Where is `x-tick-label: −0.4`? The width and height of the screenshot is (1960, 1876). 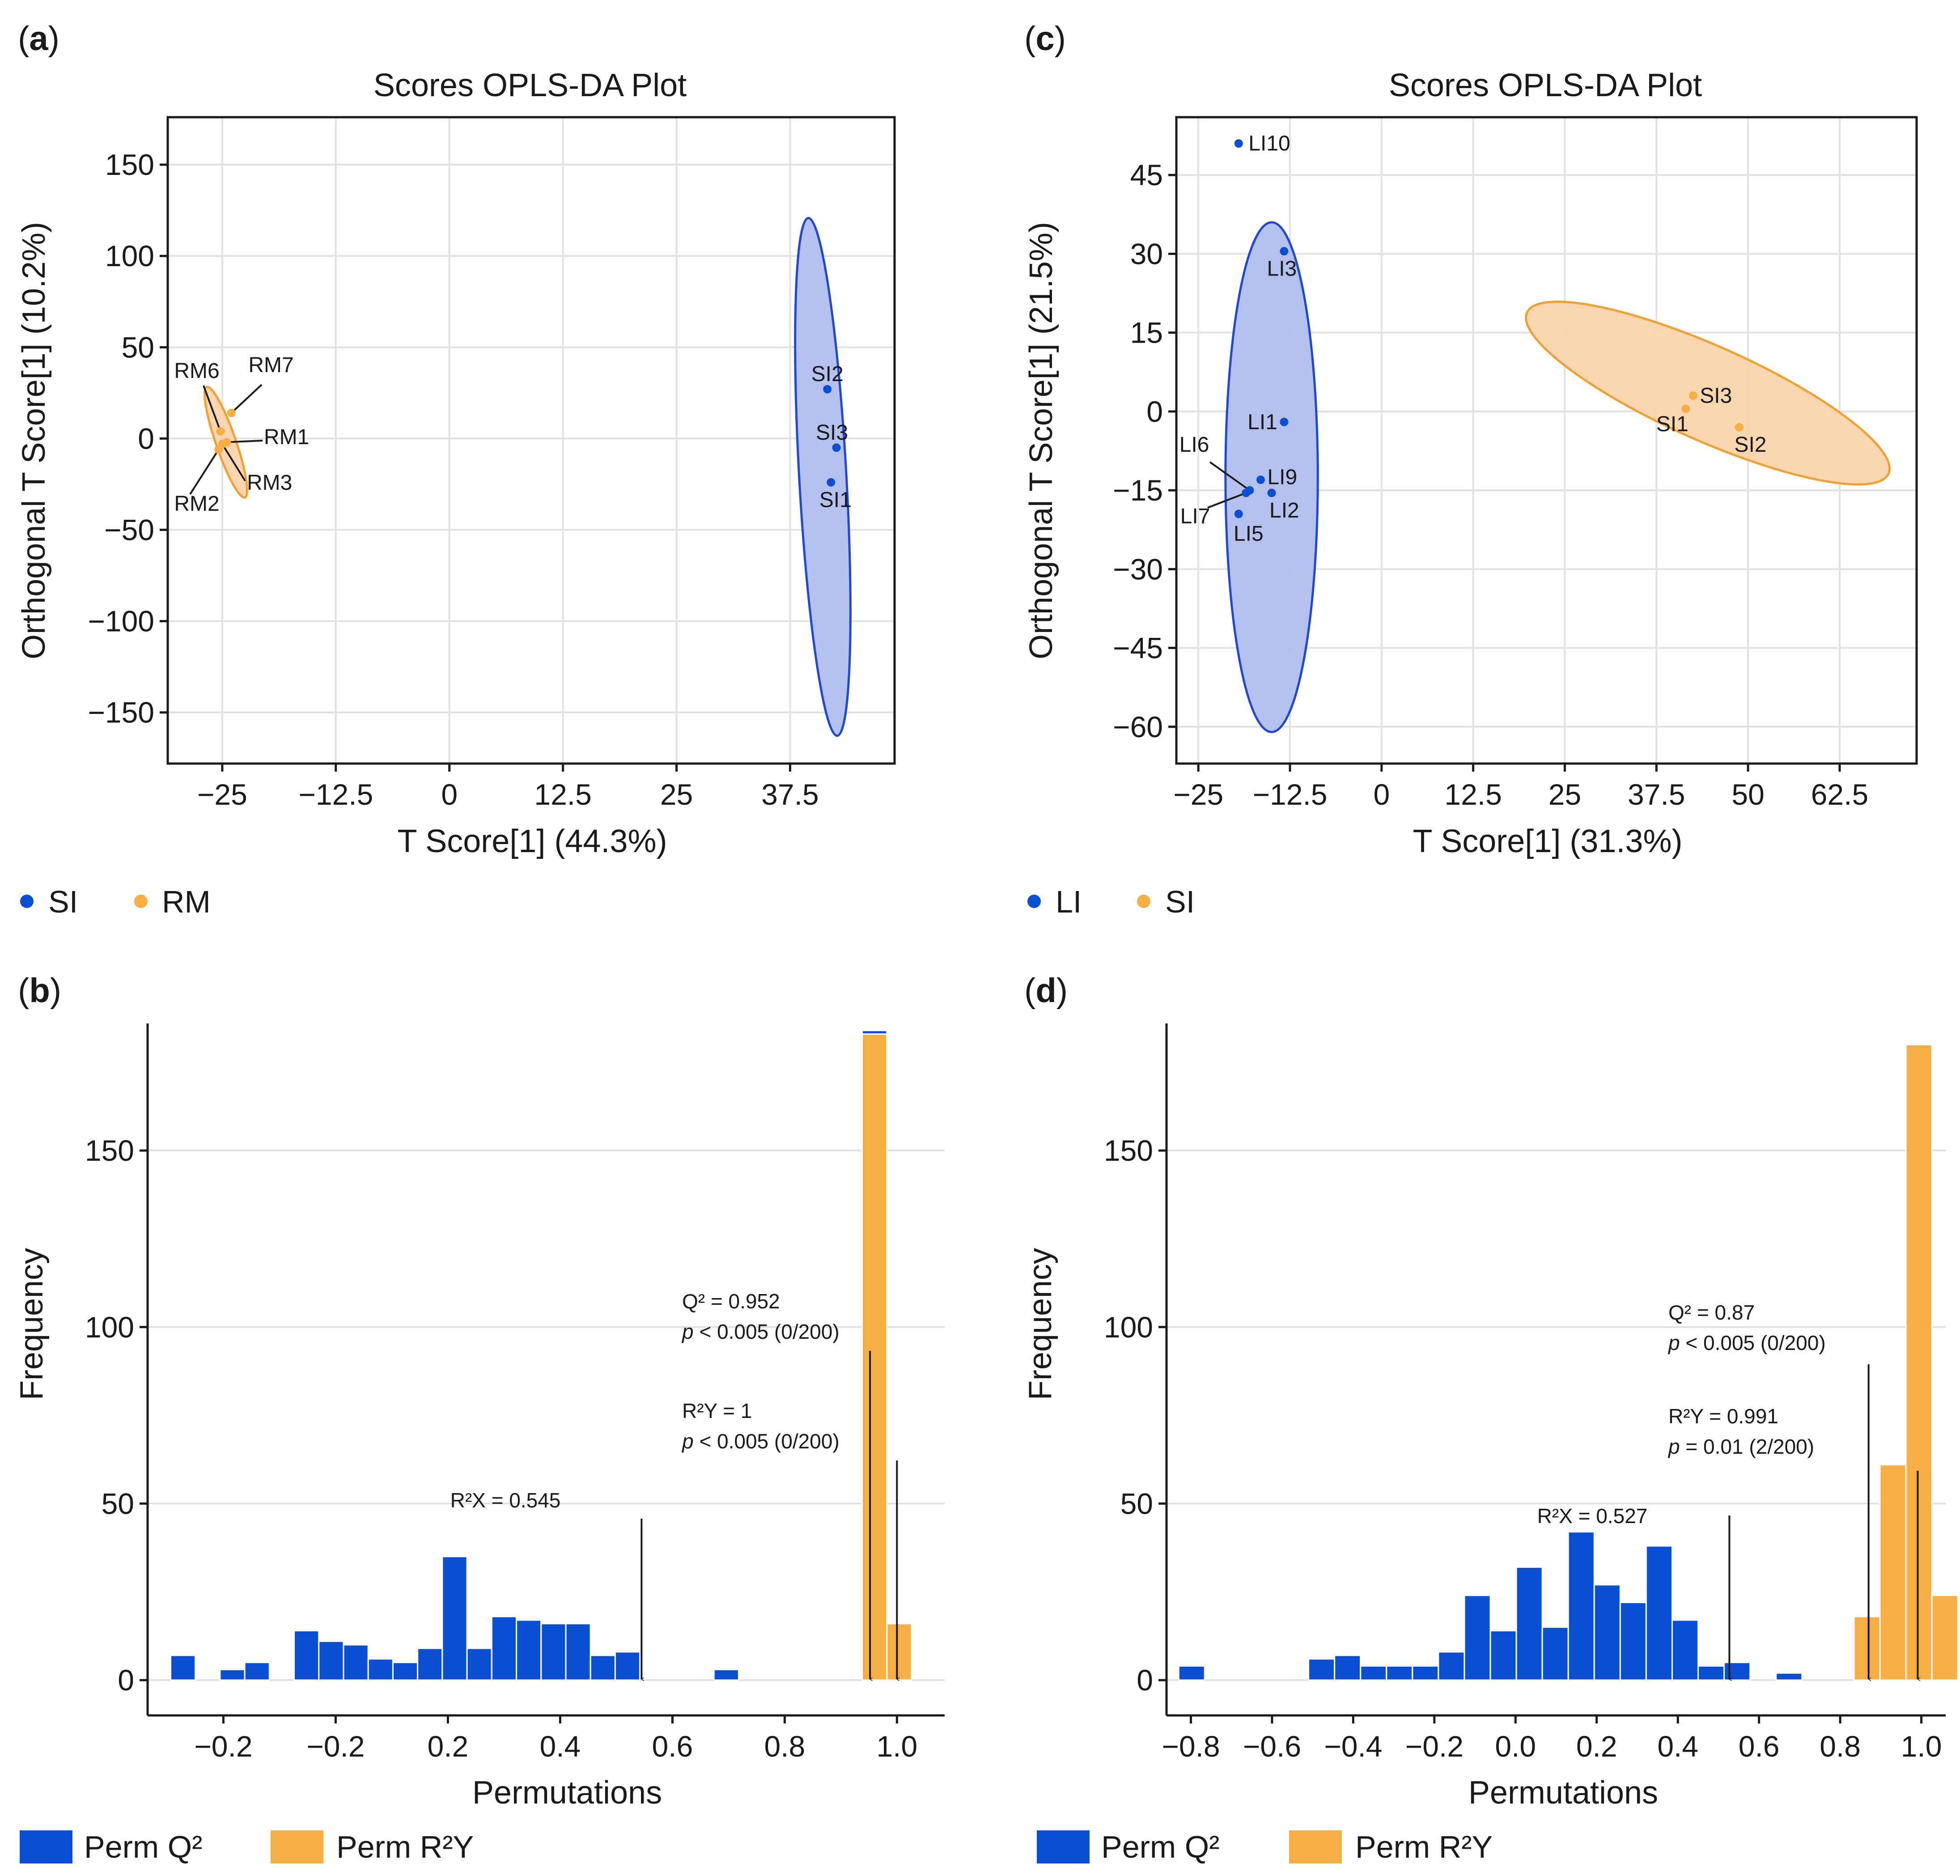
x-tick-label: −0.4 is located at coordinates (1353, 1746).